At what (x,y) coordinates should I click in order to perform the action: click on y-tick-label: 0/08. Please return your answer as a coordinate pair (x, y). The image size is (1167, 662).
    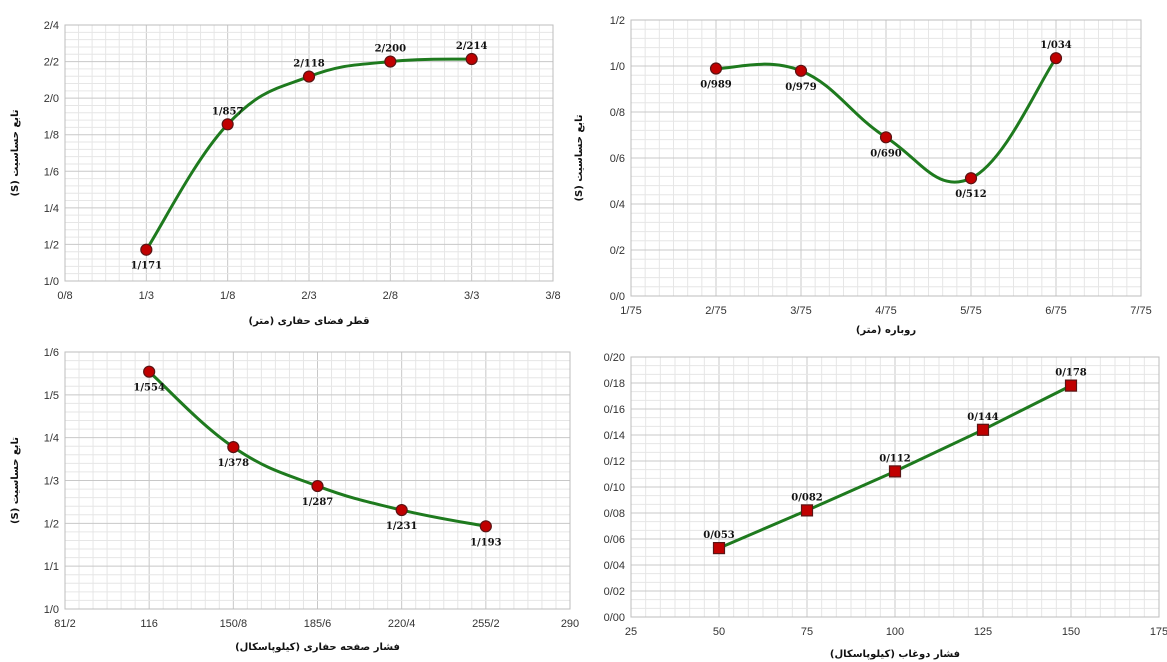
    Looking at the image, I should click on (614, 514).